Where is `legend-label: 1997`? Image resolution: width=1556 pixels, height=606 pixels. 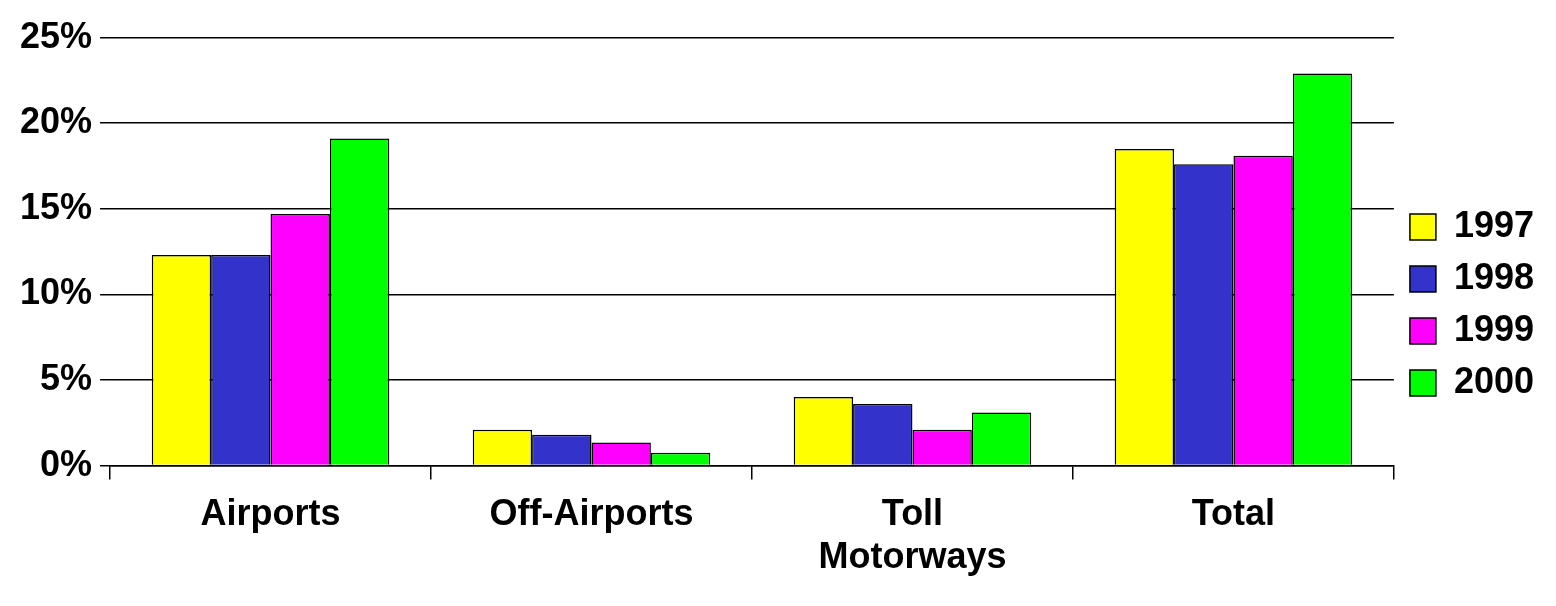 legend-label: 1997 is located at coordinates (1494, 224).